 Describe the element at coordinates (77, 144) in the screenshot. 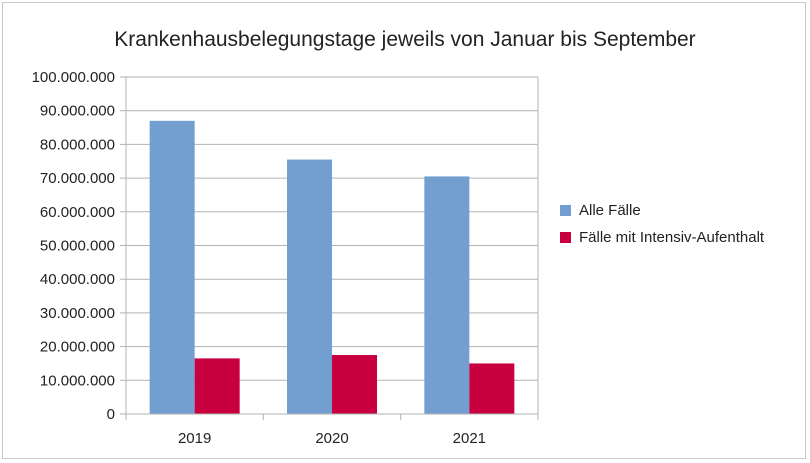

I see `y-tick-label: 80.000.000` at that location.